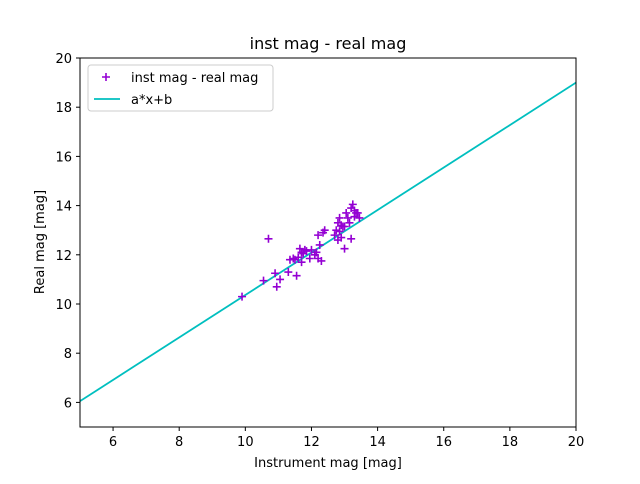 This screenshot has width=640, height=484. Describe the element at coordinates (40, 242) in the screenshot. I see `y-axis-label: Real mag [mag]` at that location.